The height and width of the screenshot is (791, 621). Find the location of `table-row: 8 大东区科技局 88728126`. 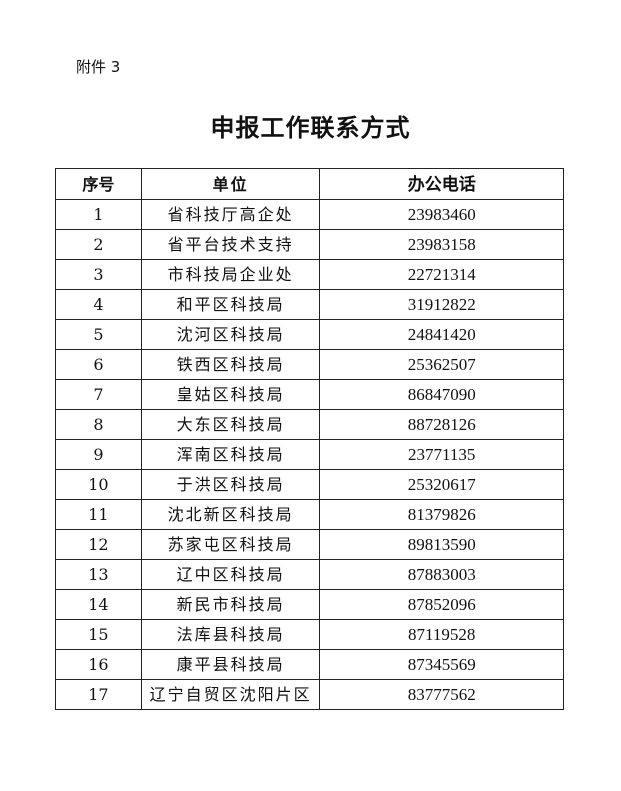

table-row: 8 大东区科技局 88728126 is located at coordinates (309, 424).